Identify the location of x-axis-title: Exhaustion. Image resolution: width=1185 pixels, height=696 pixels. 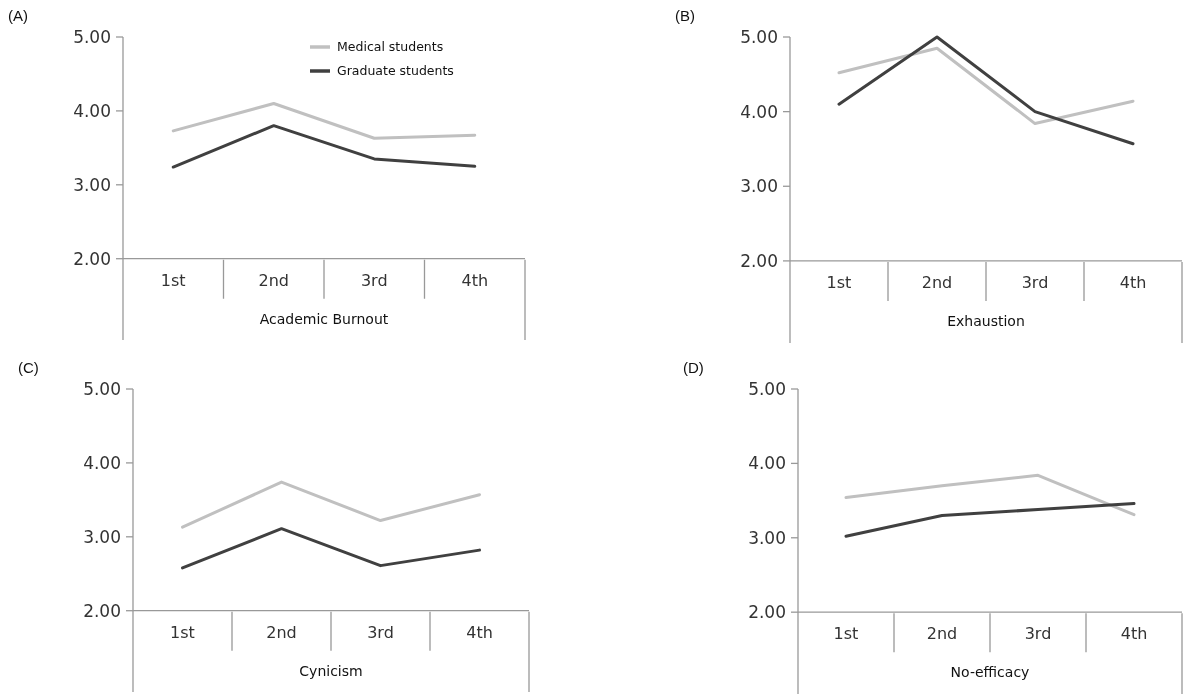
(986, 320).